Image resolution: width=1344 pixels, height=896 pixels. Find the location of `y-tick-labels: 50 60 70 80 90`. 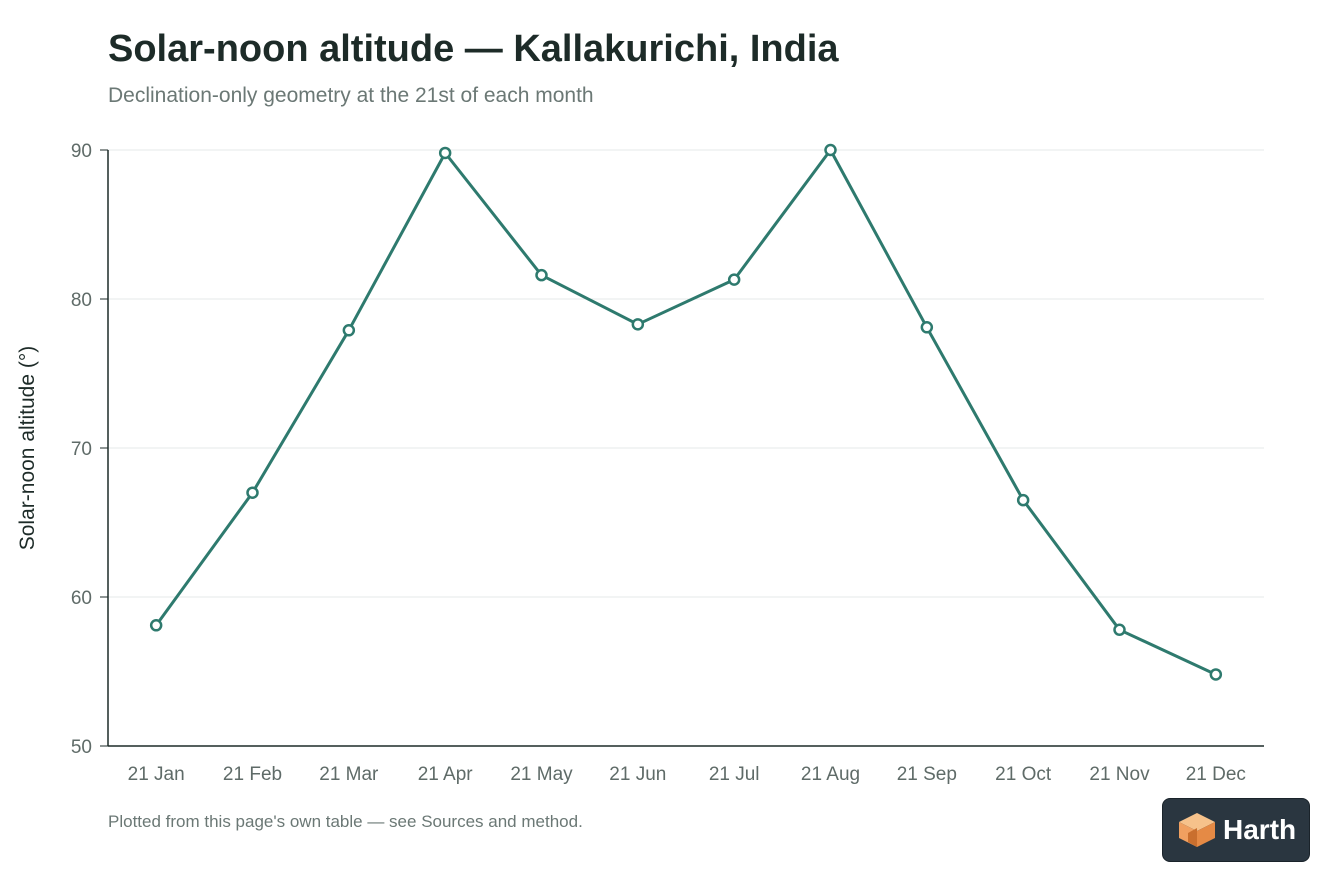

y-tick-labels: 50 60 70 80 90 is located at coordinates (81, 449).